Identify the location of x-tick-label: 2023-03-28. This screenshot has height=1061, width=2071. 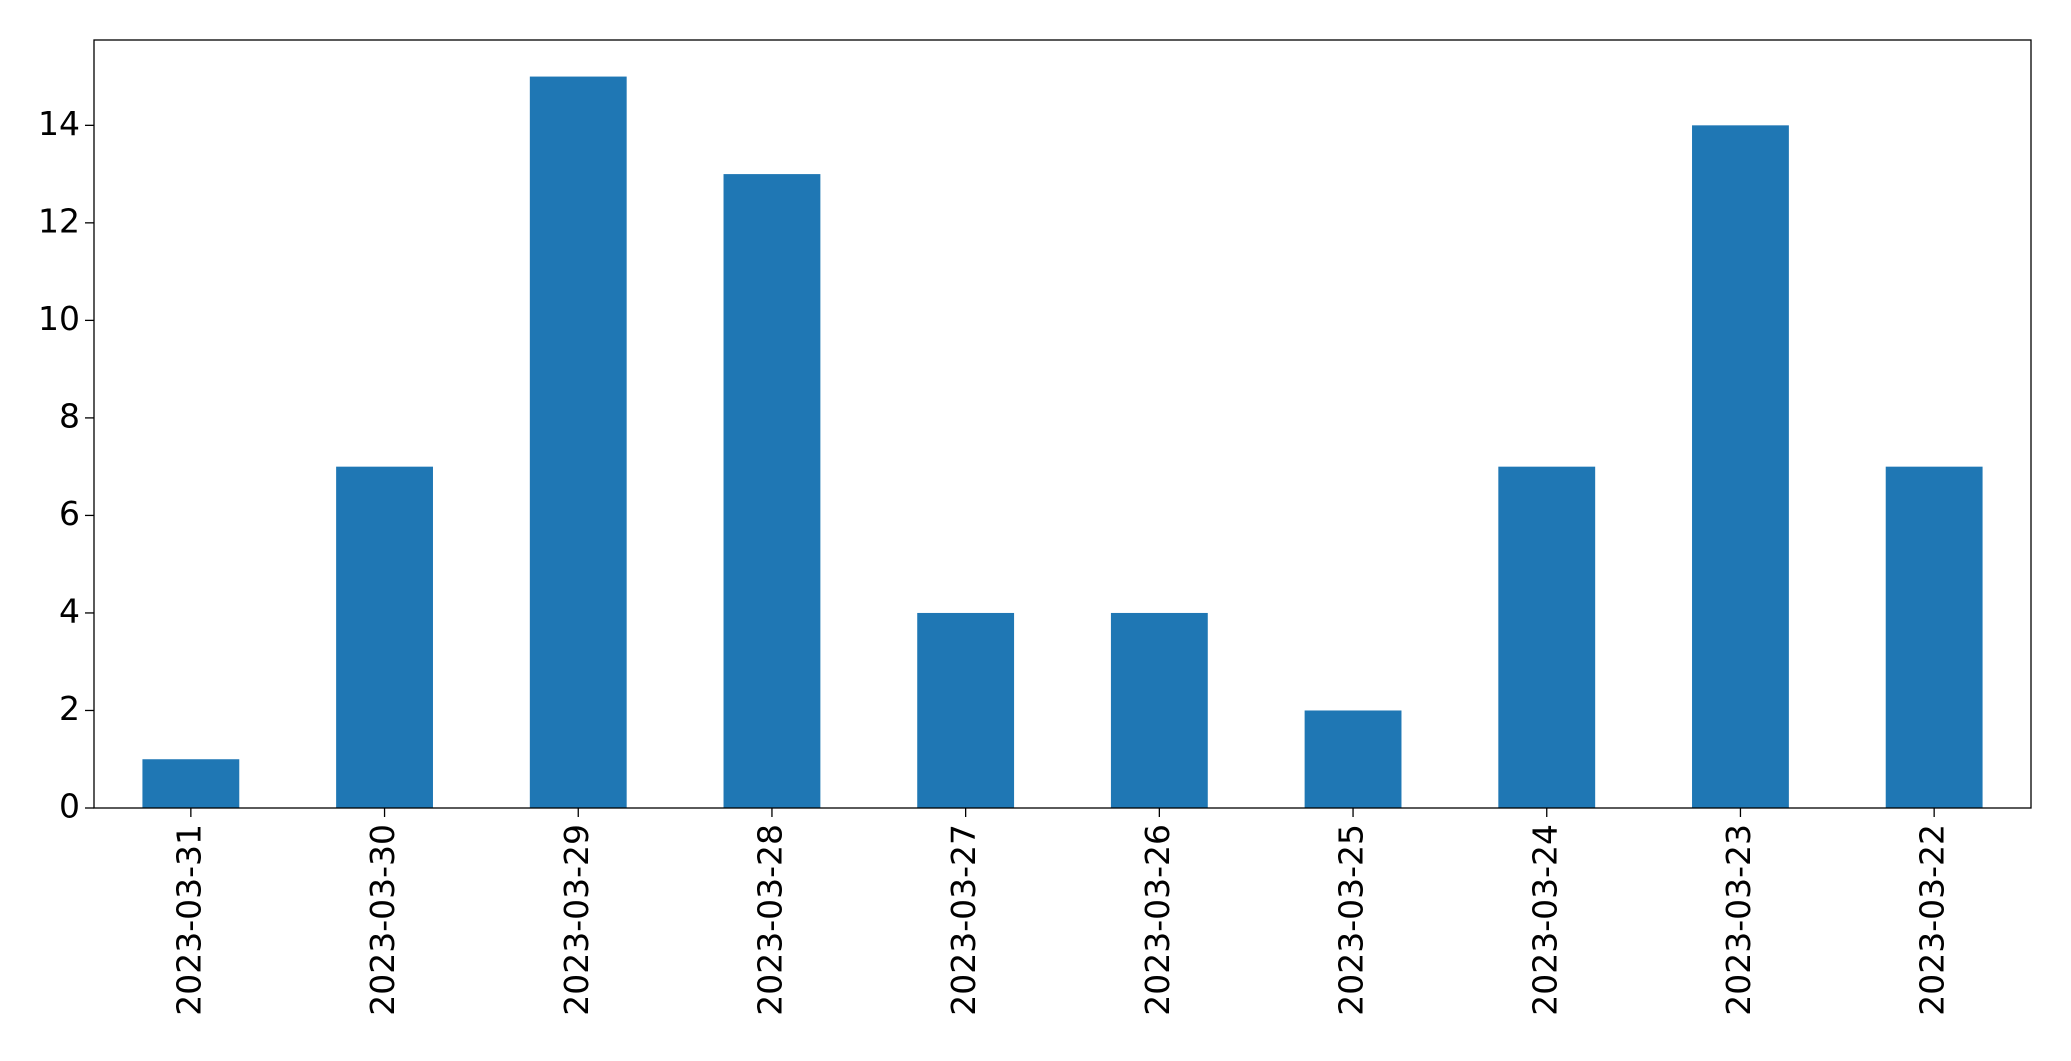
(769, 920).